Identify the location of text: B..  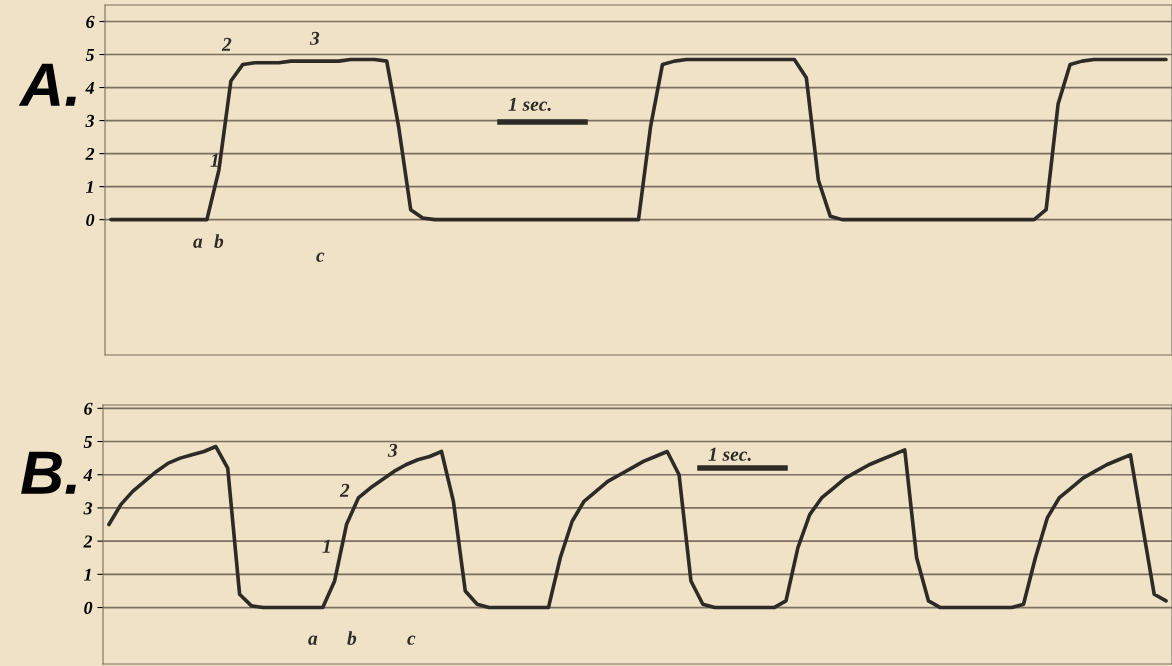
(48, 472).